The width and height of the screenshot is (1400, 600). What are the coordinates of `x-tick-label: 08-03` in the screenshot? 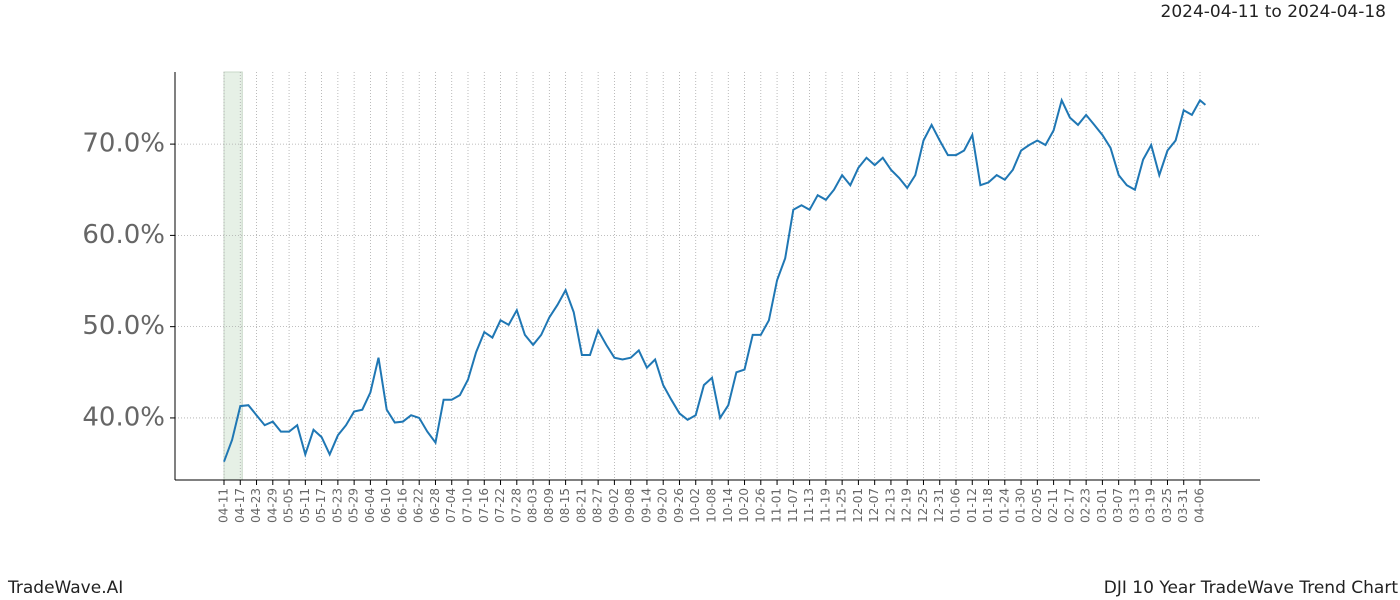 It's located at (533, 505).